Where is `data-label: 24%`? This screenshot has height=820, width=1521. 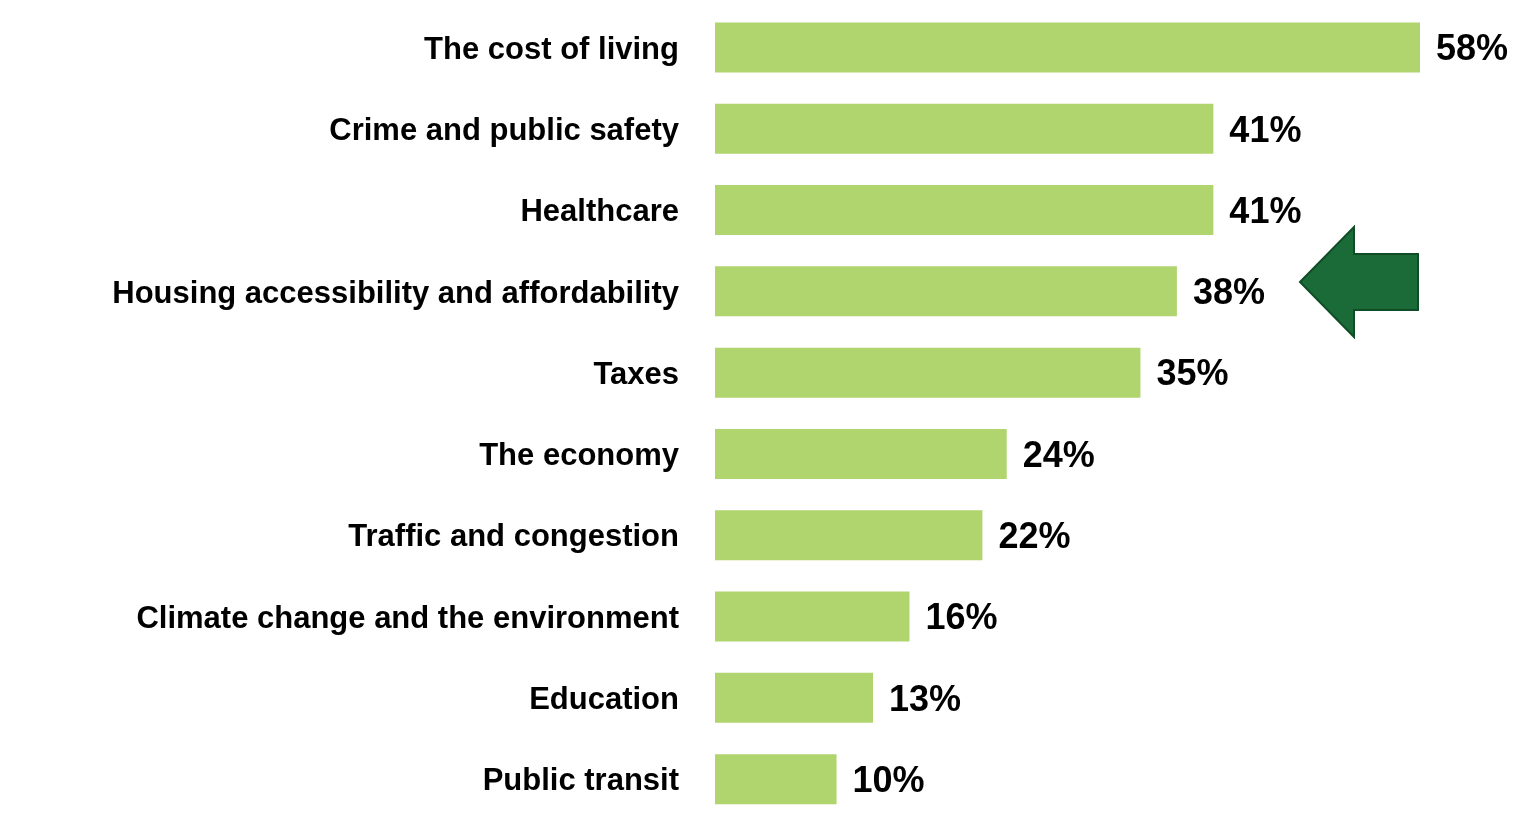 data-label: 24% is located at coordinates (1058, 454).